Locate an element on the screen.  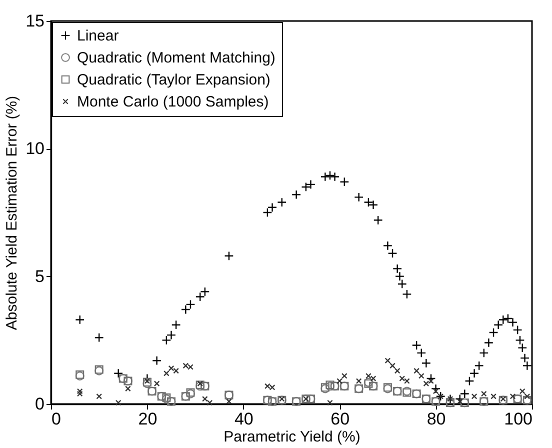
x-tick-label: 20 is located at coordinates (148, 419).